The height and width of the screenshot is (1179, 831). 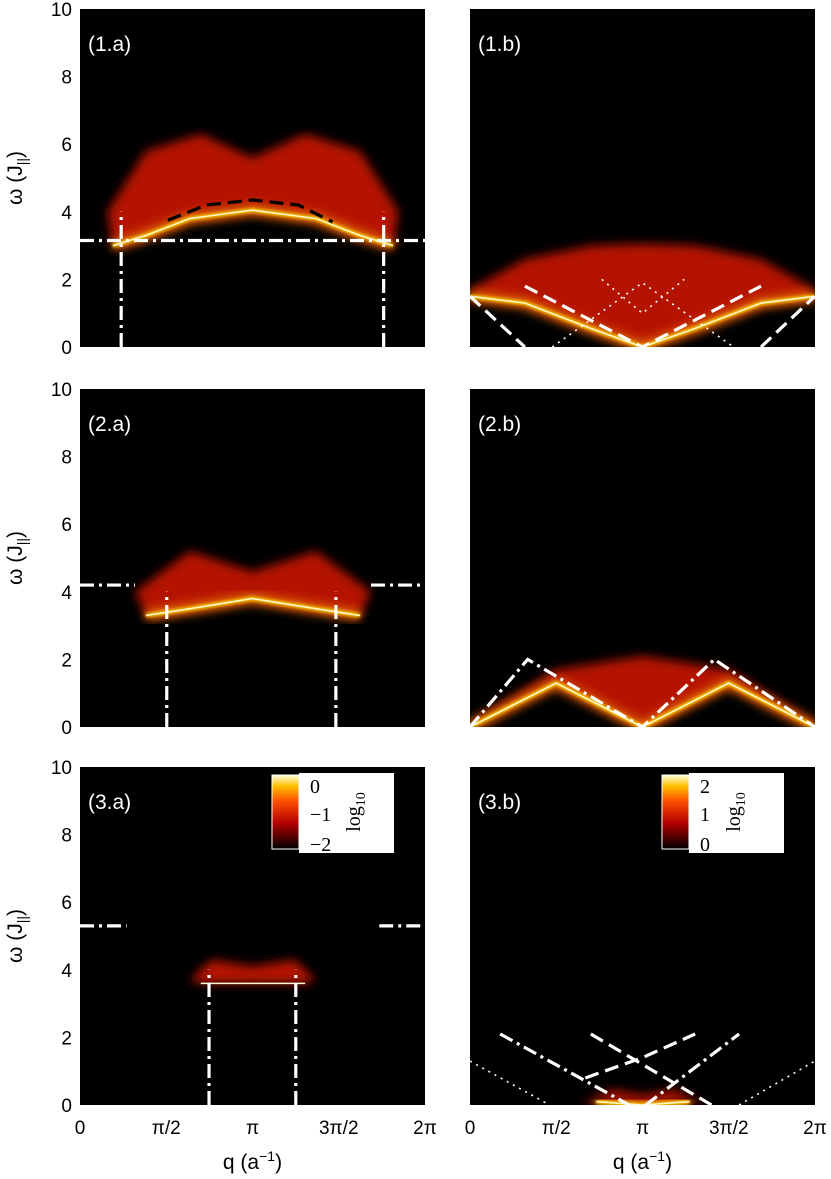 I want to click on plot-area, so click(x=252, y=558).